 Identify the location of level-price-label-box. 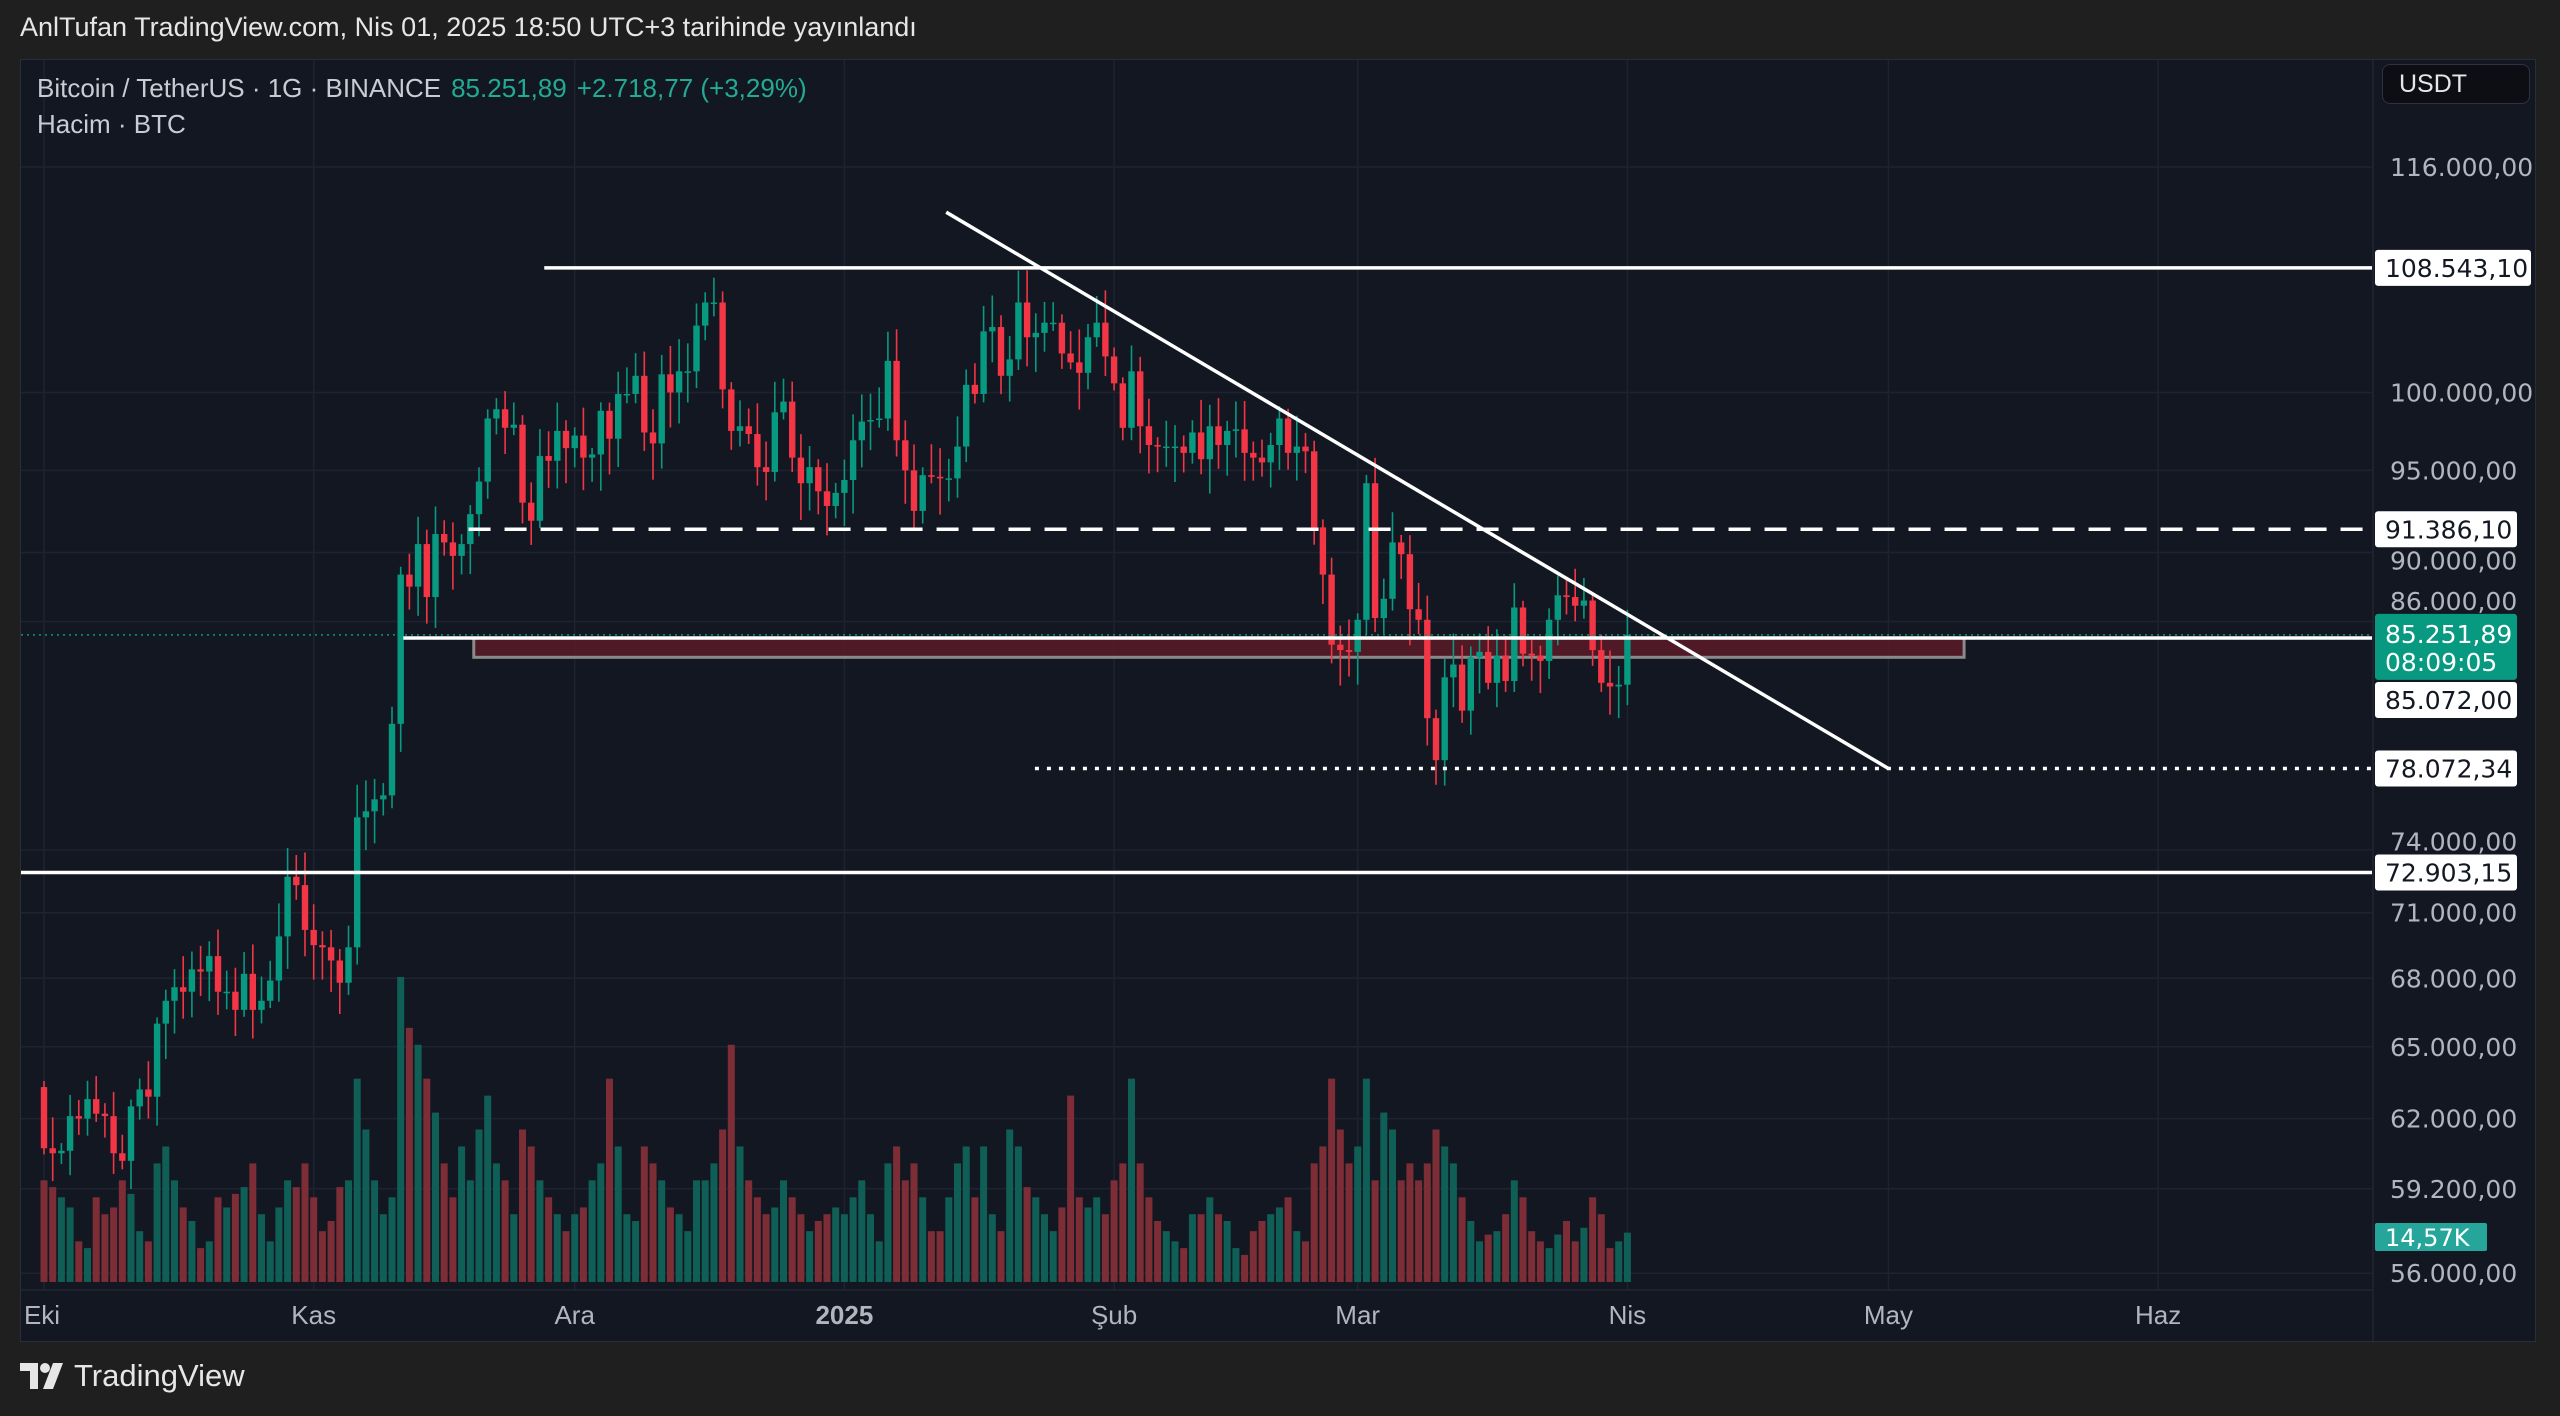
(2446, 700).